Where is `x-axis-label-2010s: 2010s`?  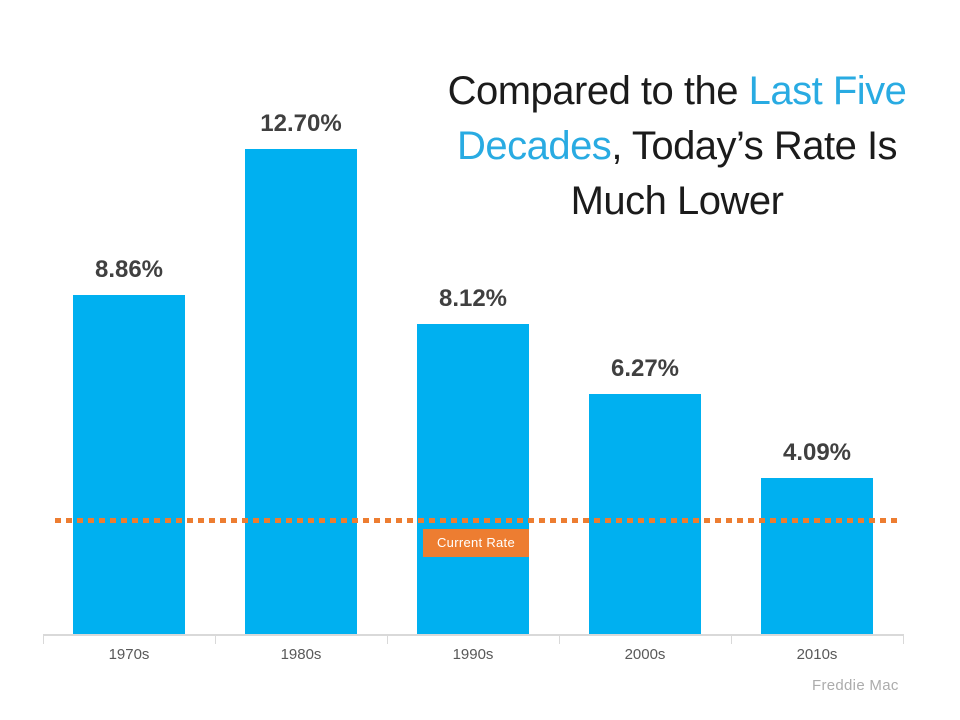
x-axis-label-2010s: 2010s is located at coordinates (817, 654).